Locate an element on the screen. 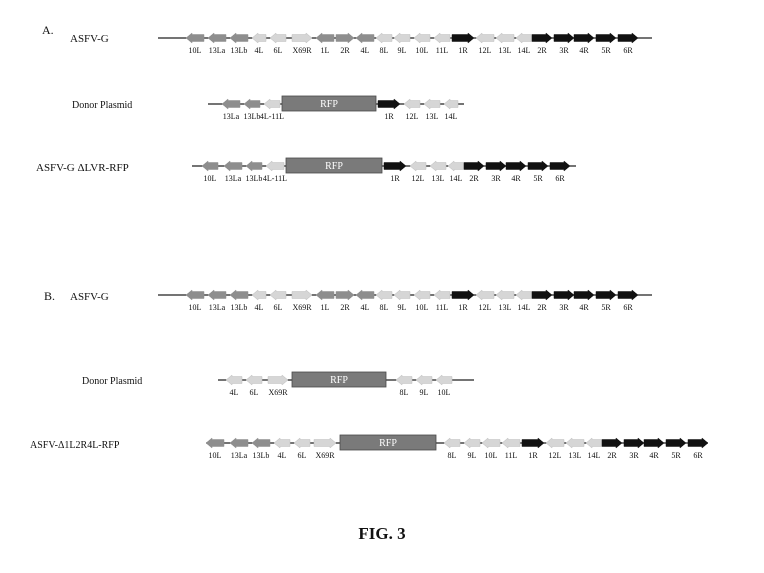 This screenshot has height=573, width=764. rfp-label: RFP is located at coordinates (339, 380).